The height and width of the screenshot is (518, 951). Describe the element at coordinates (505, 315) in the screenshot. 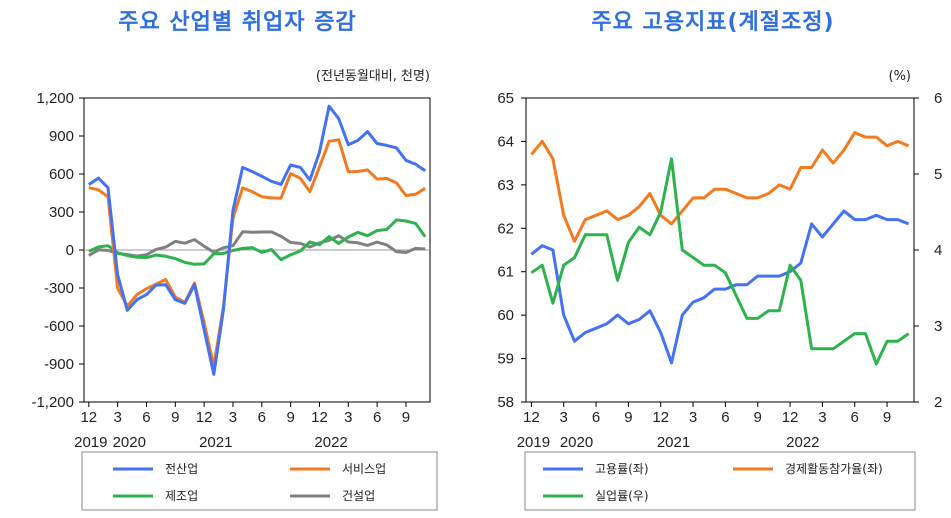

I see `y-left-tick-label: 60` at that location.